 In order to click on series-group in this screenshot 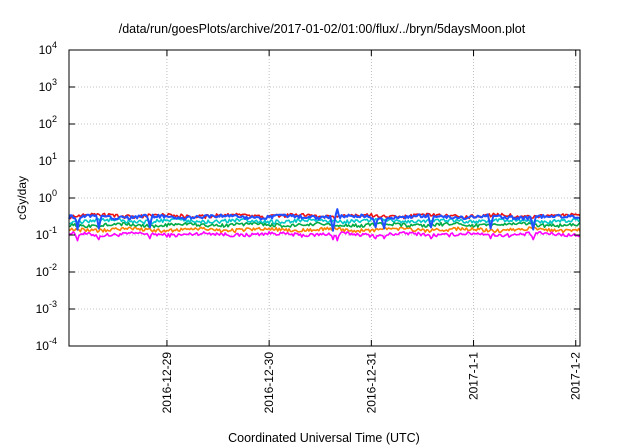, I will do `click(324, 225)`.